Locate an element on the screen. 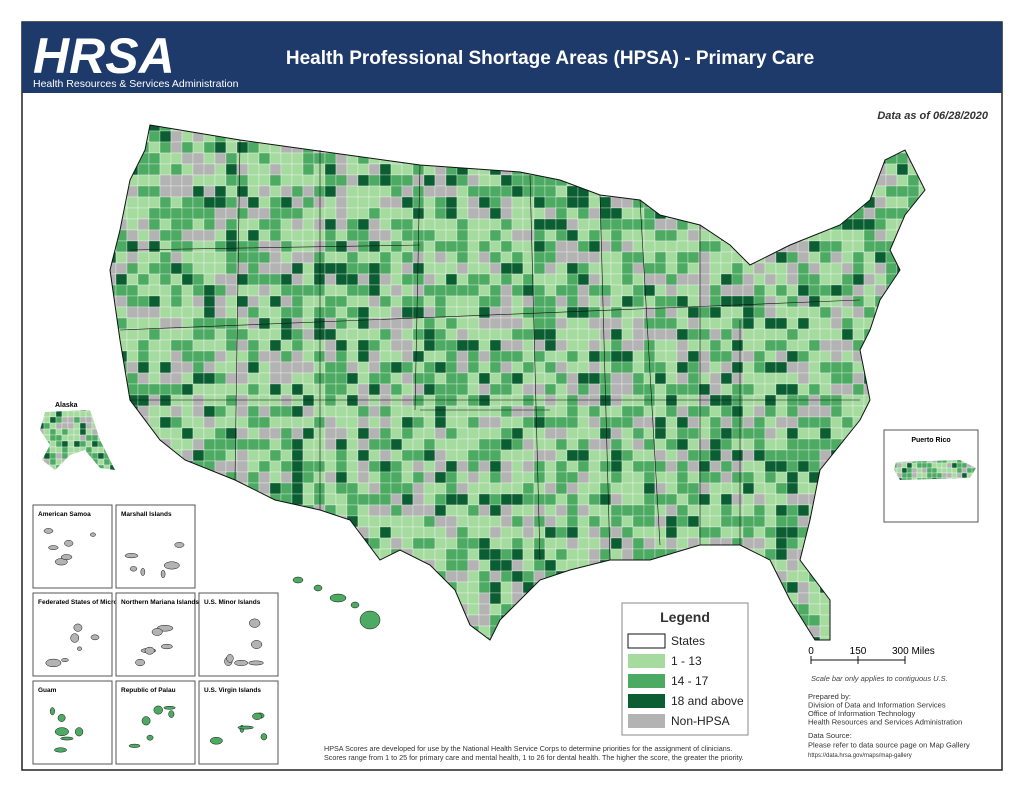 The height and width of the screenshot is (792, 1024). island is located at coordinates (166, 646).